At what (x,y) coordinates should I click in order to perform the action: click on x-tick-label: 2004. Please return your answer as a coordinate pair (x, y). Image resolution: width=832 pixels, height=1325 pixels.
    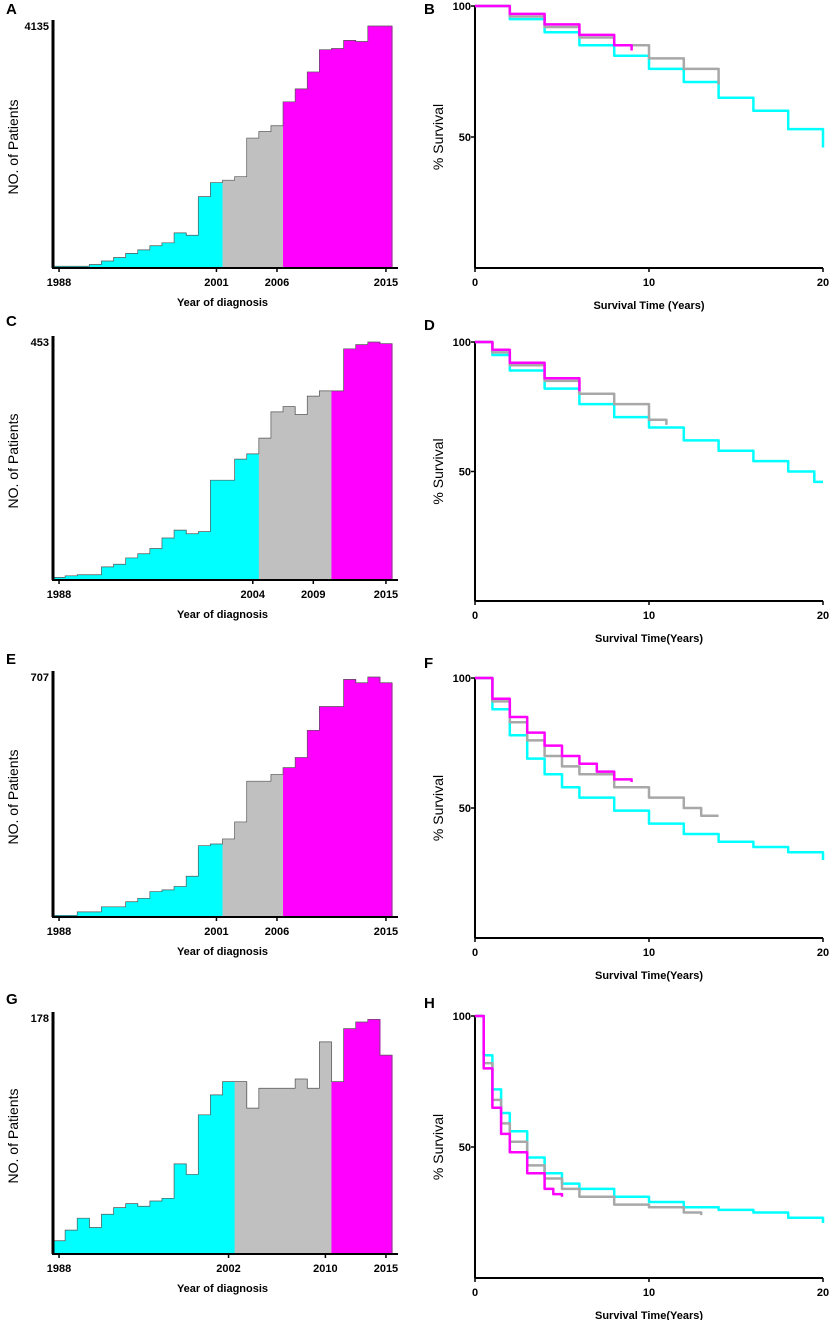
    Looking at the image, I should click on (253, 595).